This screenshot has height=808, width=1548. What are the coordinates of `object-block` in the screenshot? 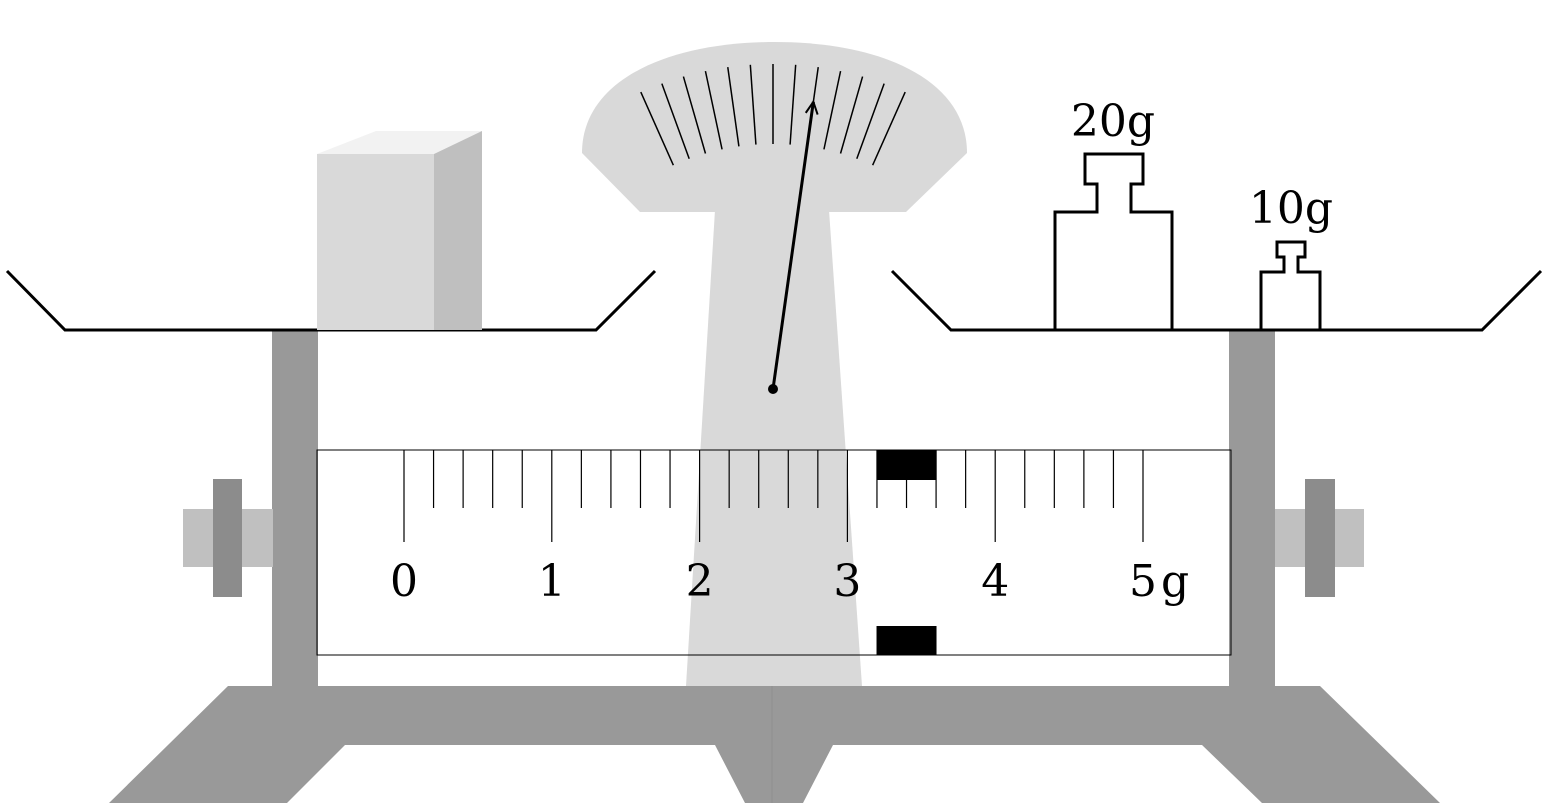 It's located at (399, 230).